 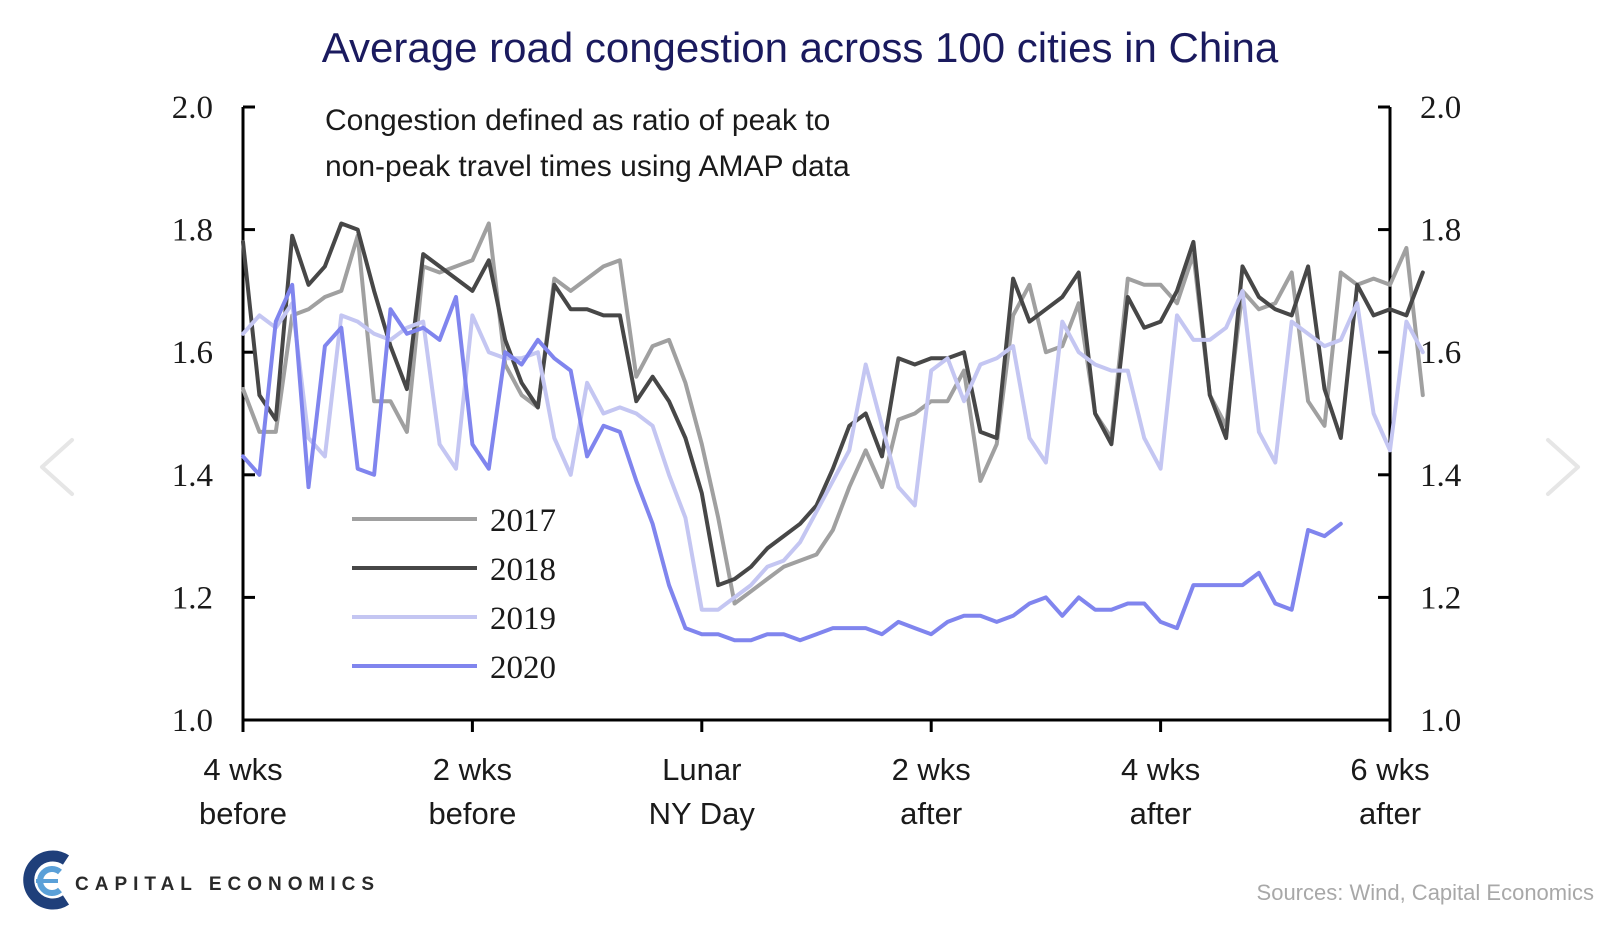 I want to click on chart-note-line-1: Congestion defined as ratio of peak to, so click(x=577, y=120).